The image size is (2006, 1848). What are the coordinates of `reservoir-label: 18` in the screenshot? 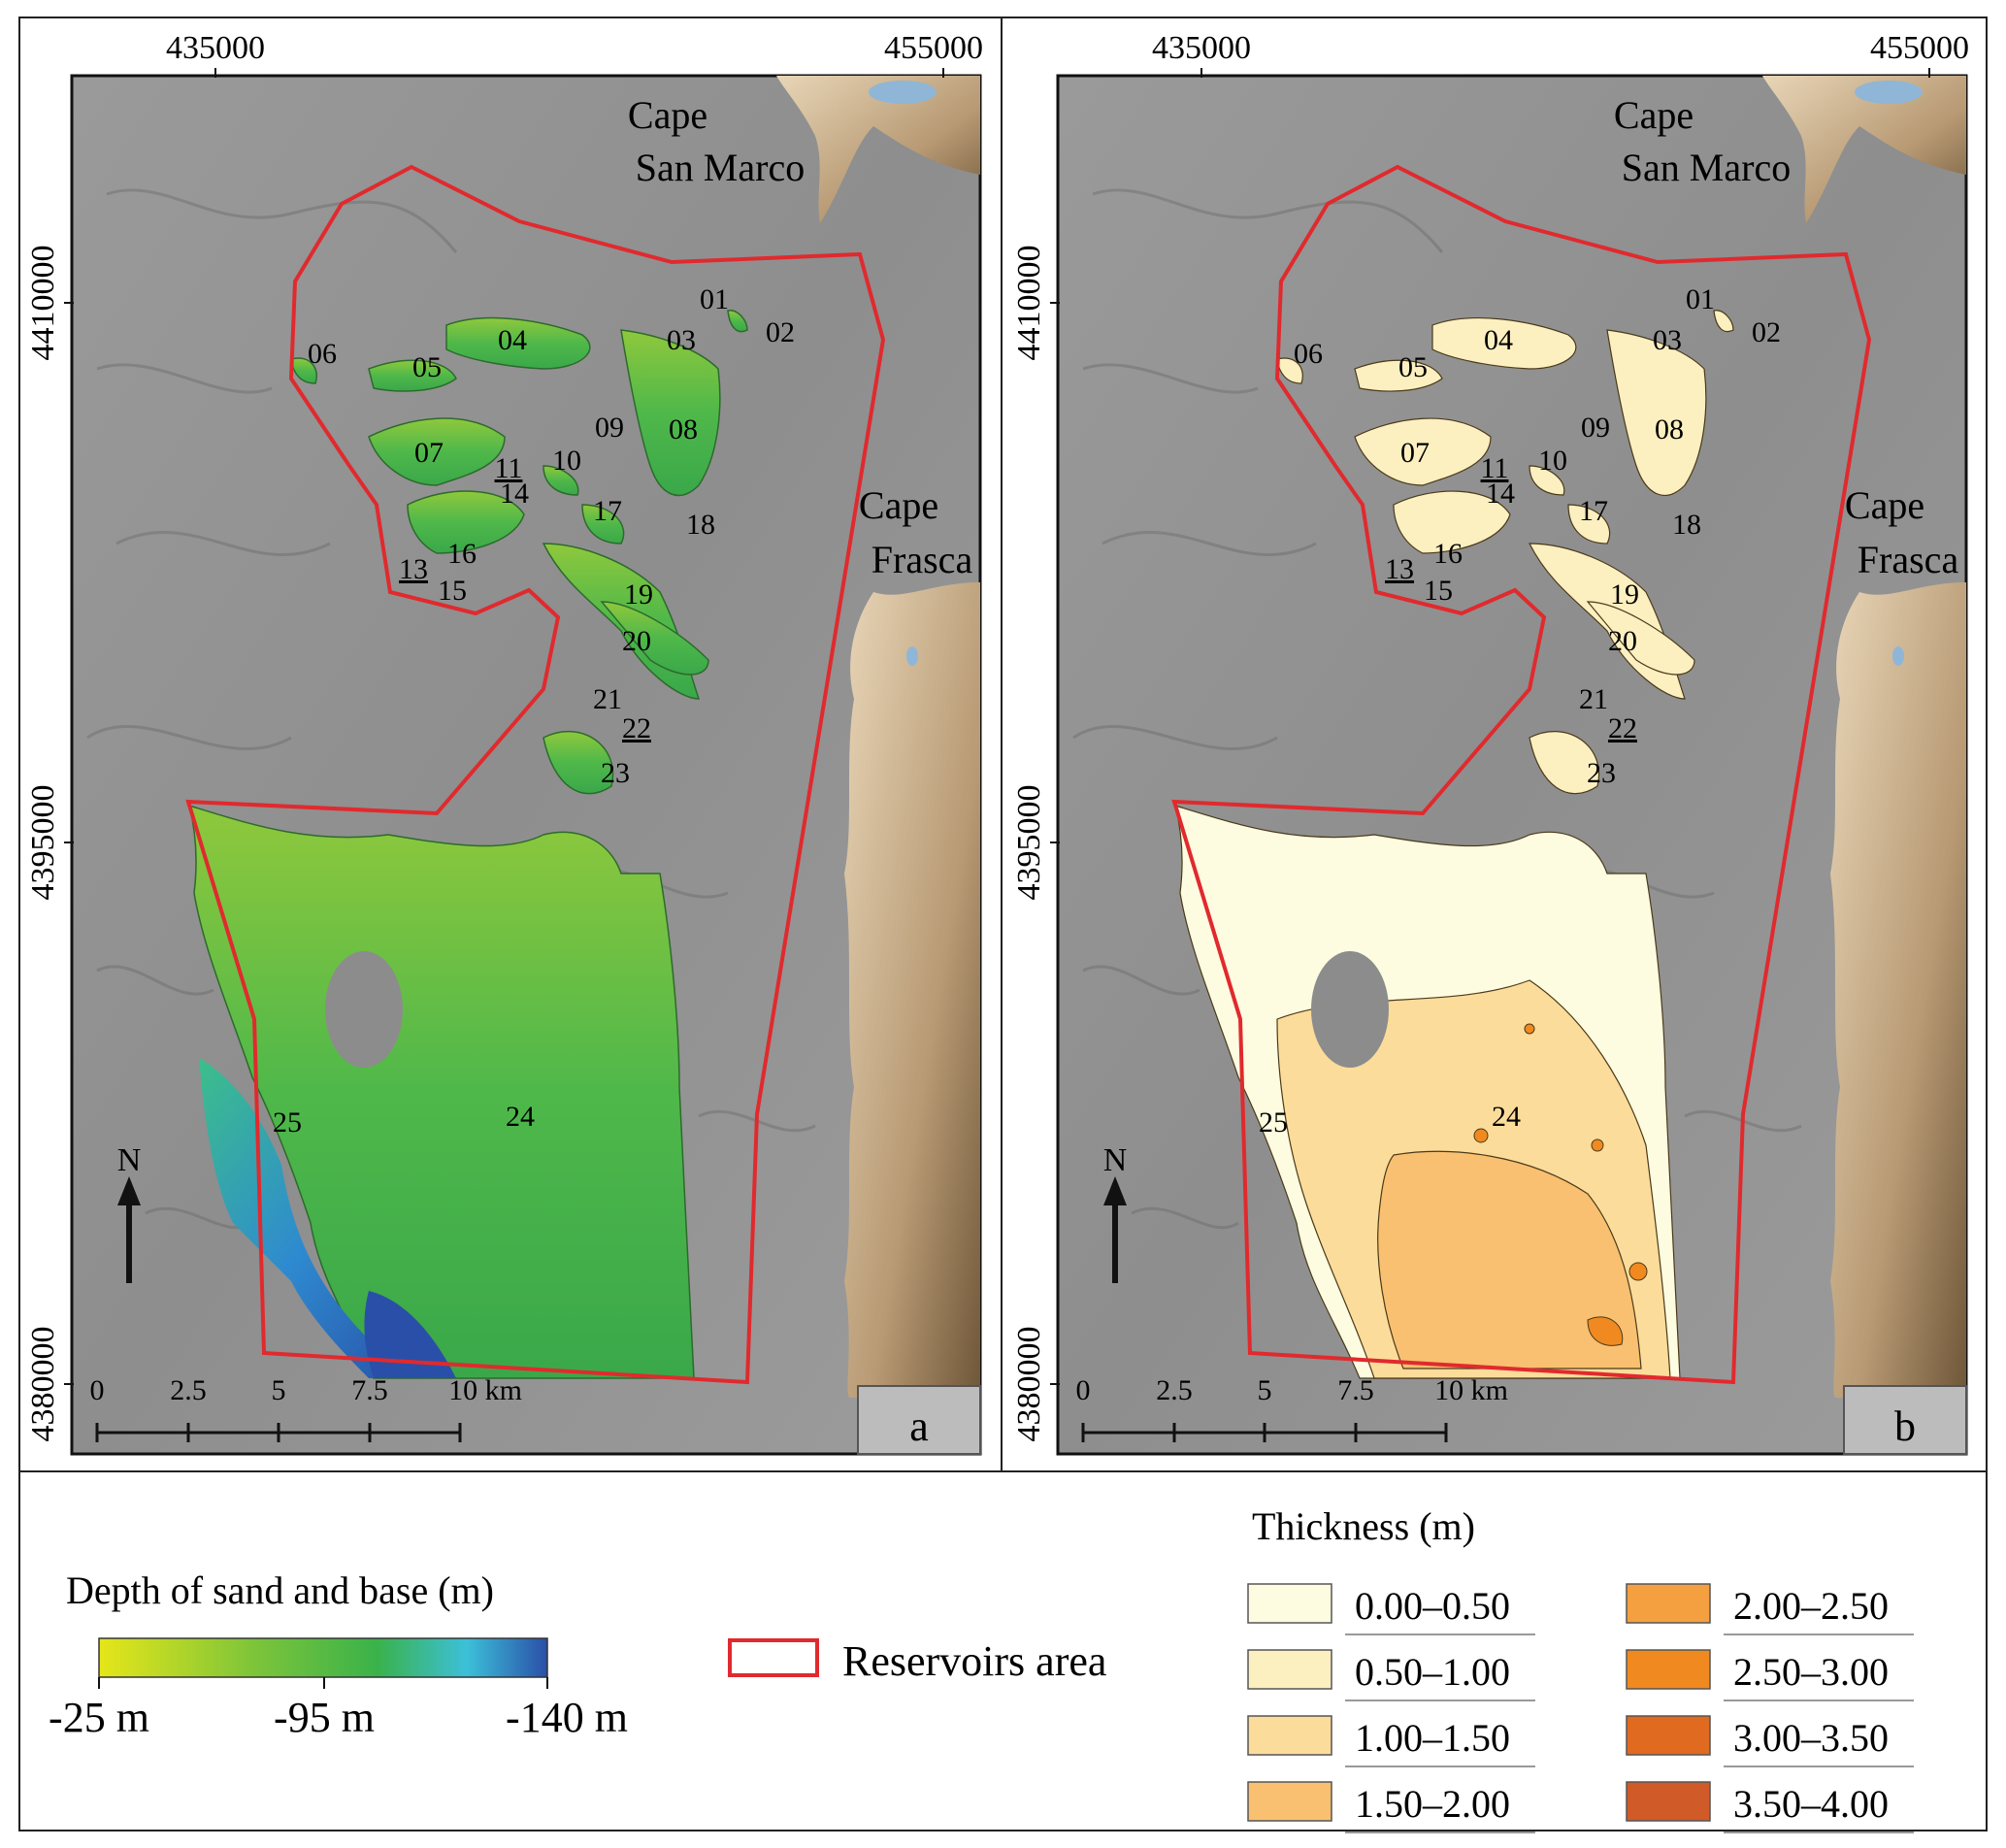 It's located at (700, 525).